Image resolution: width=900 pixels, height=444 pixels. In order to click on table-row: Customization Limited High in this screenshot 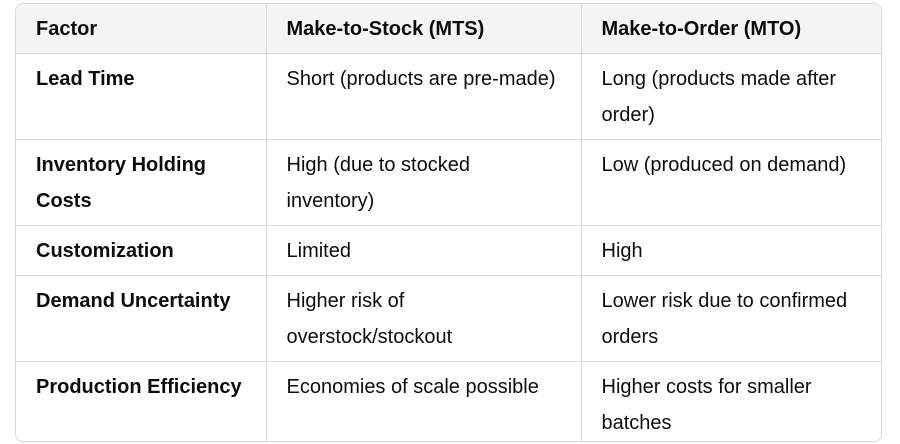, I will do `click(448, 250)`.